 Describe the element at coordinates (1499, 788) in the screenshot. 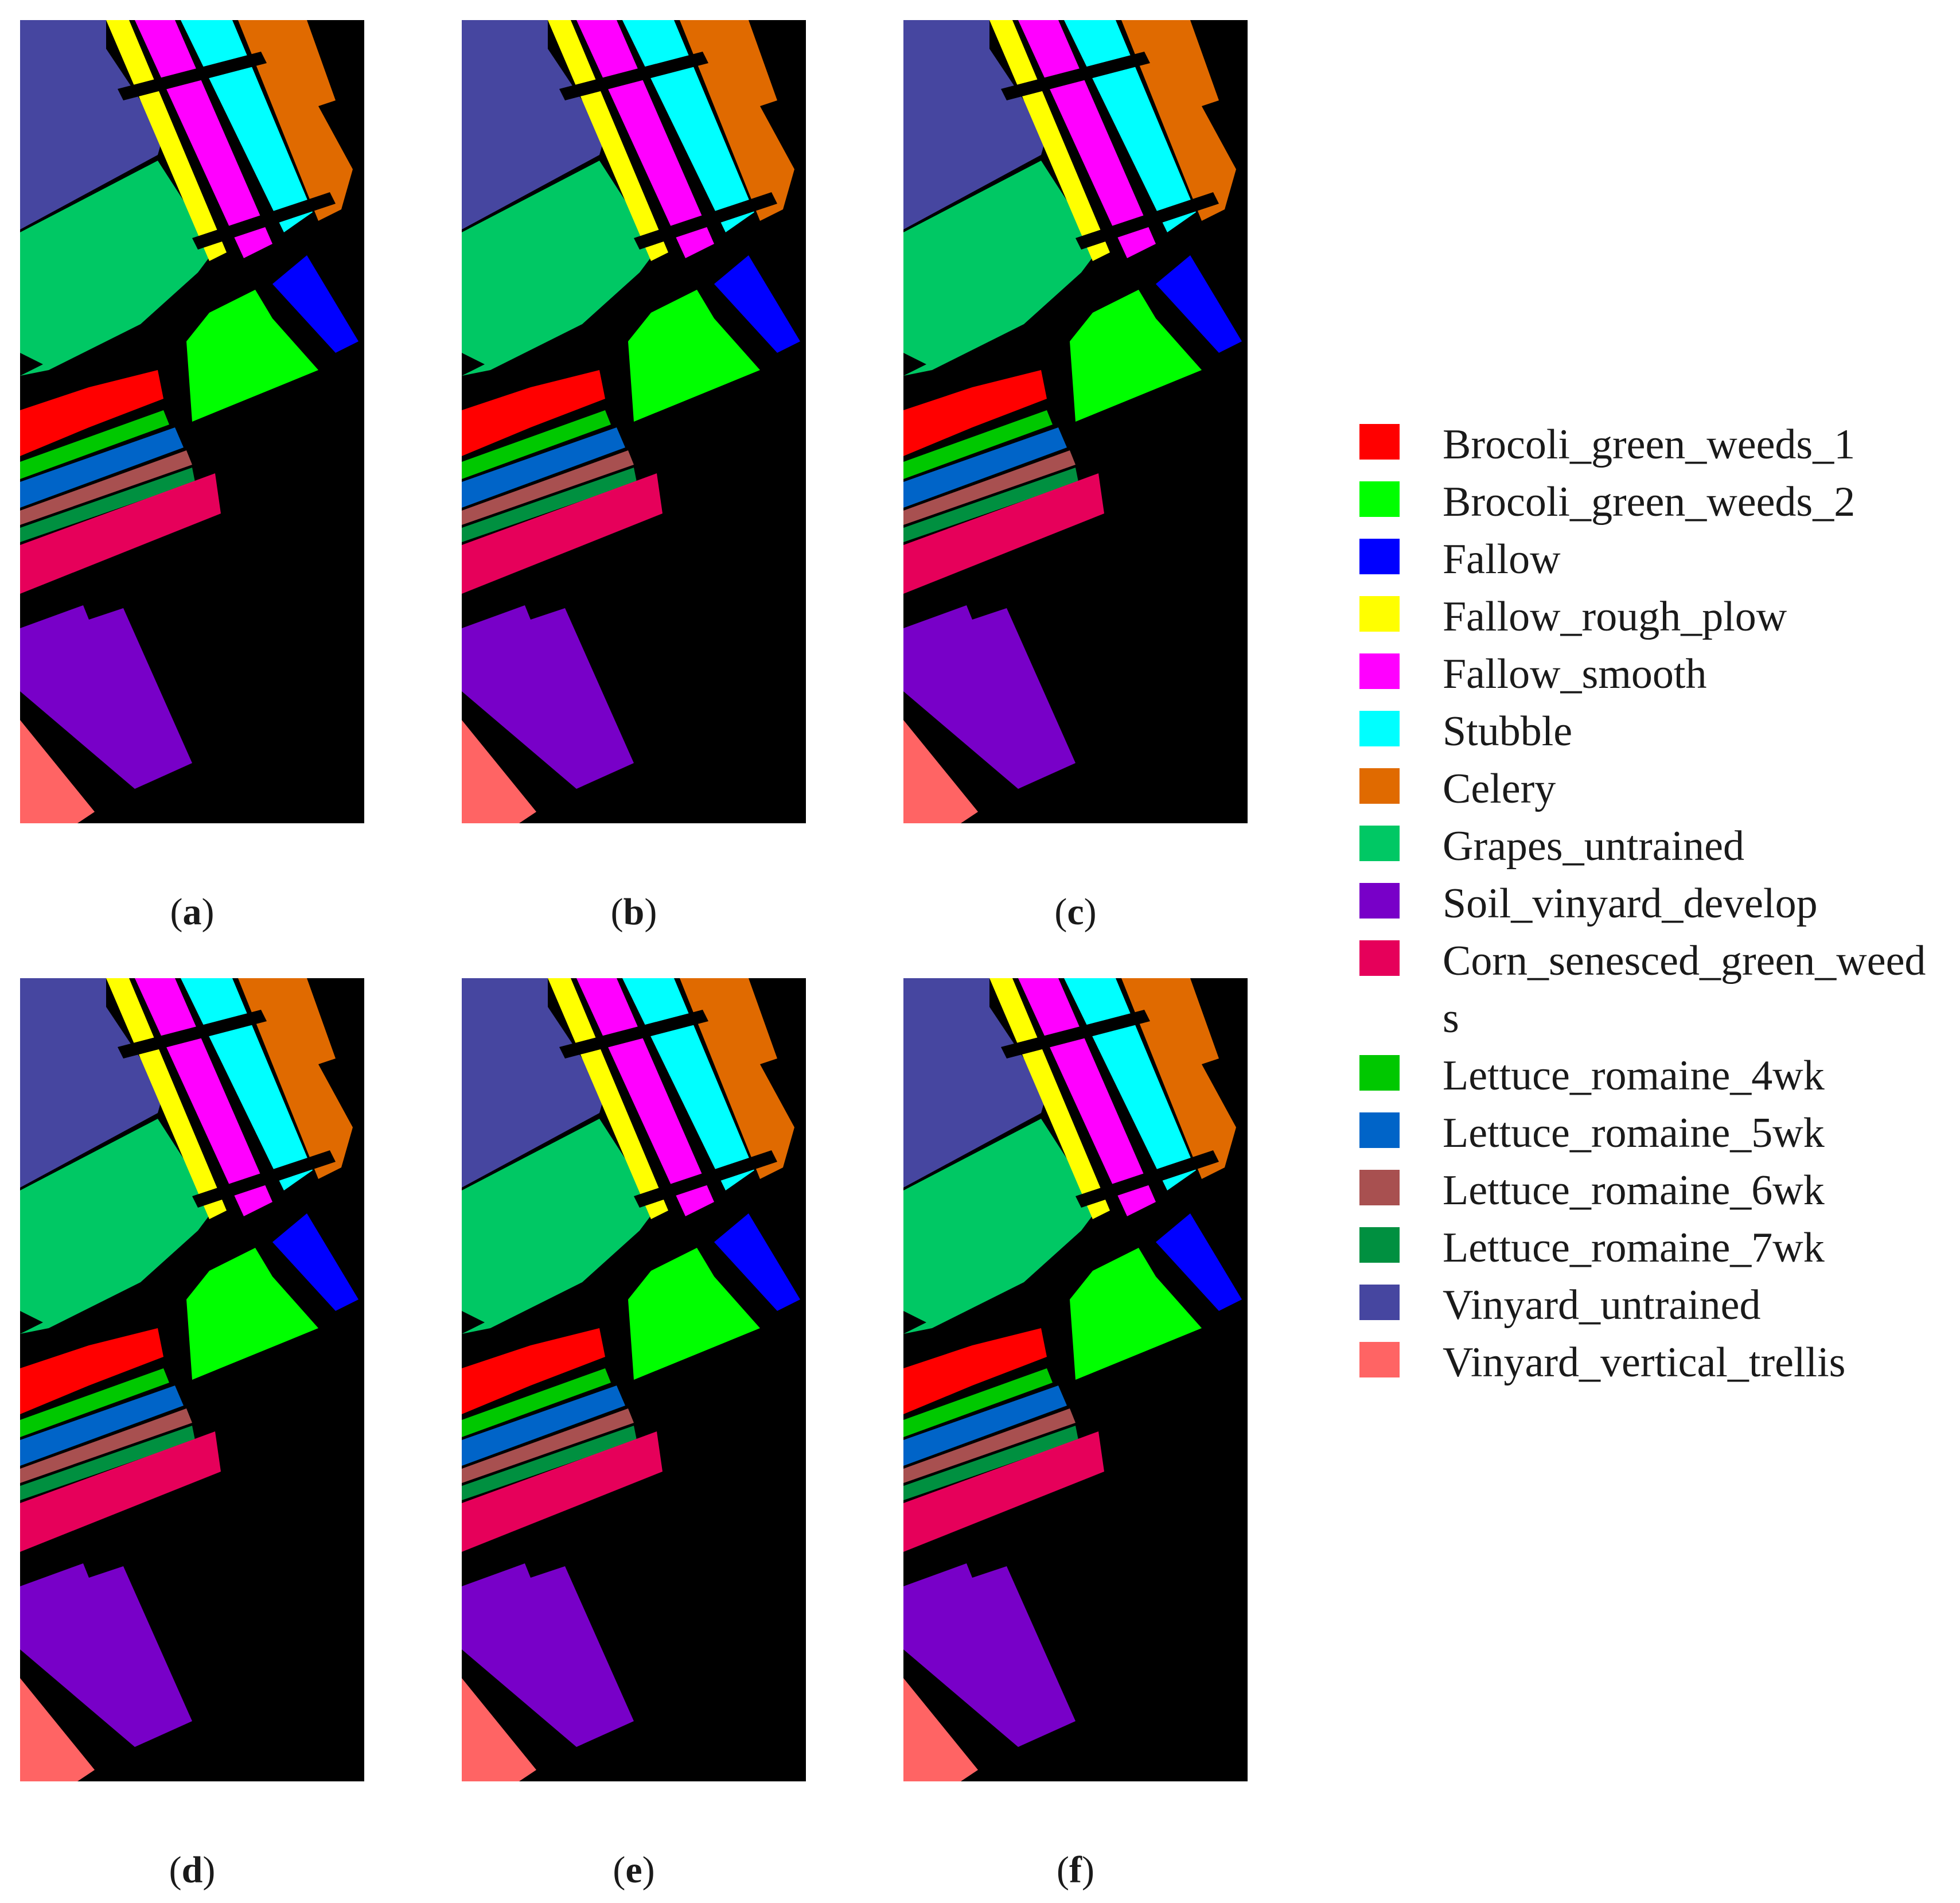

I see `legend-label: Celery` at that location.